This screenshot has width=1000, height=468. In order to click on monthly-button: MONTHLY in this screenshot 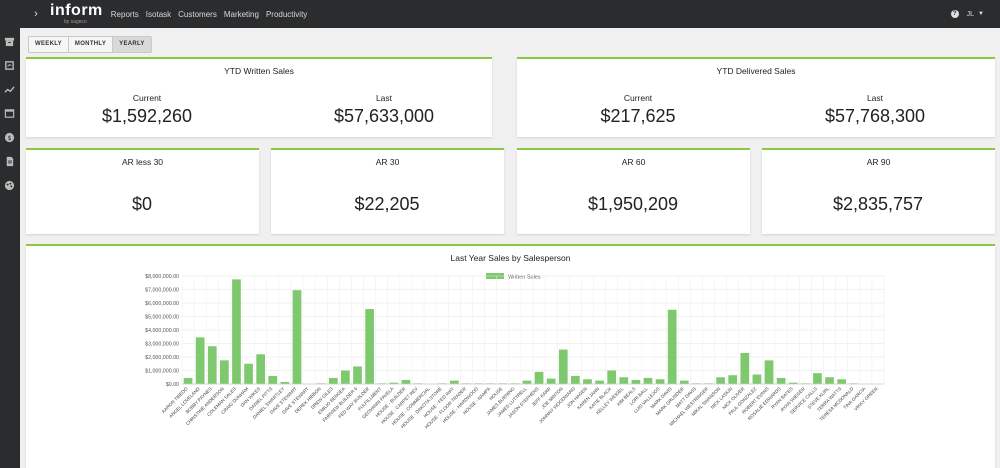, I will do `click(91, 44)`.